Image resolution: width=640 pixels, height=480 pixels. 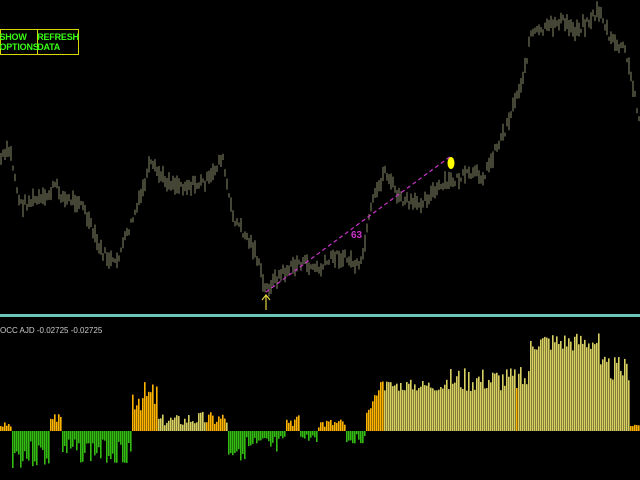 I want to click on trendline-end-marker, so click(x=451, y=163).